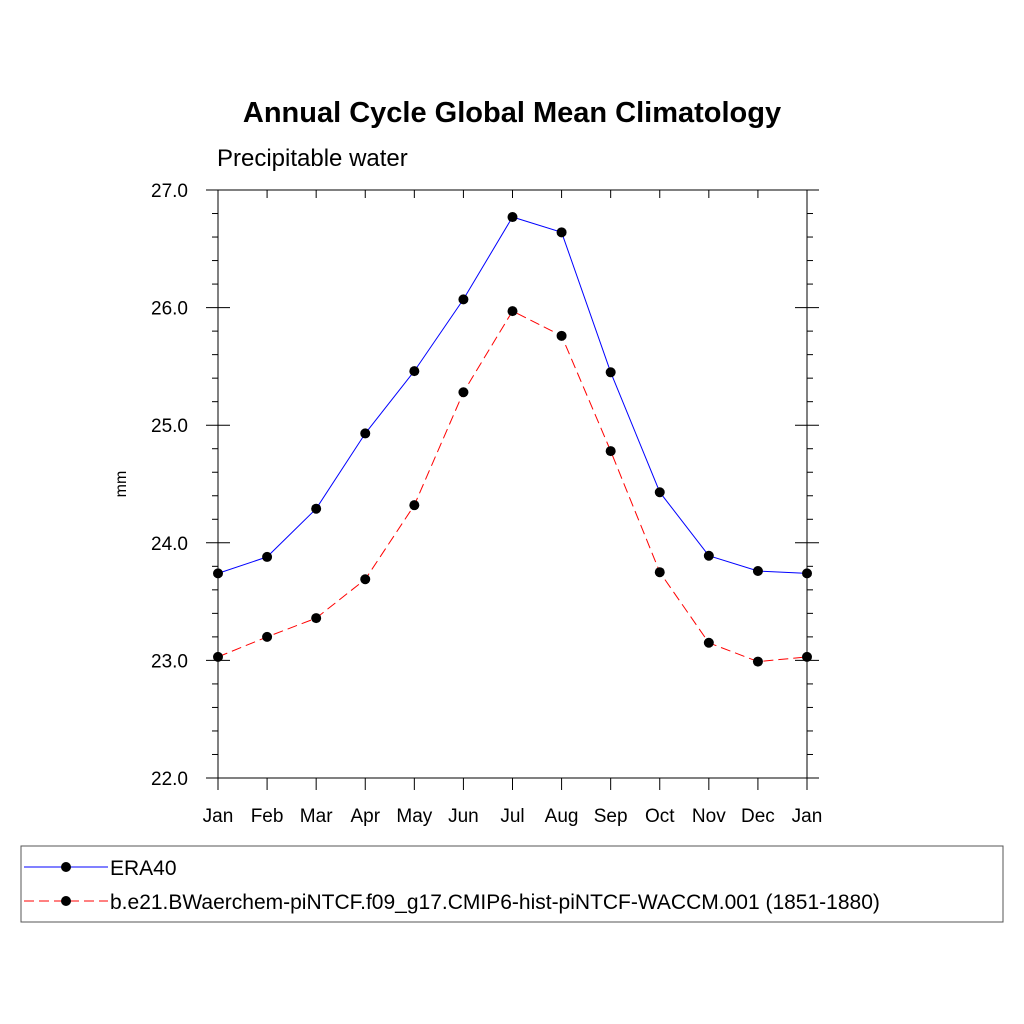  What do you see at coordinates (169, 779) in the screenshot?
I see `y-tick-label: 22.0` at bounding box center [169, 779].